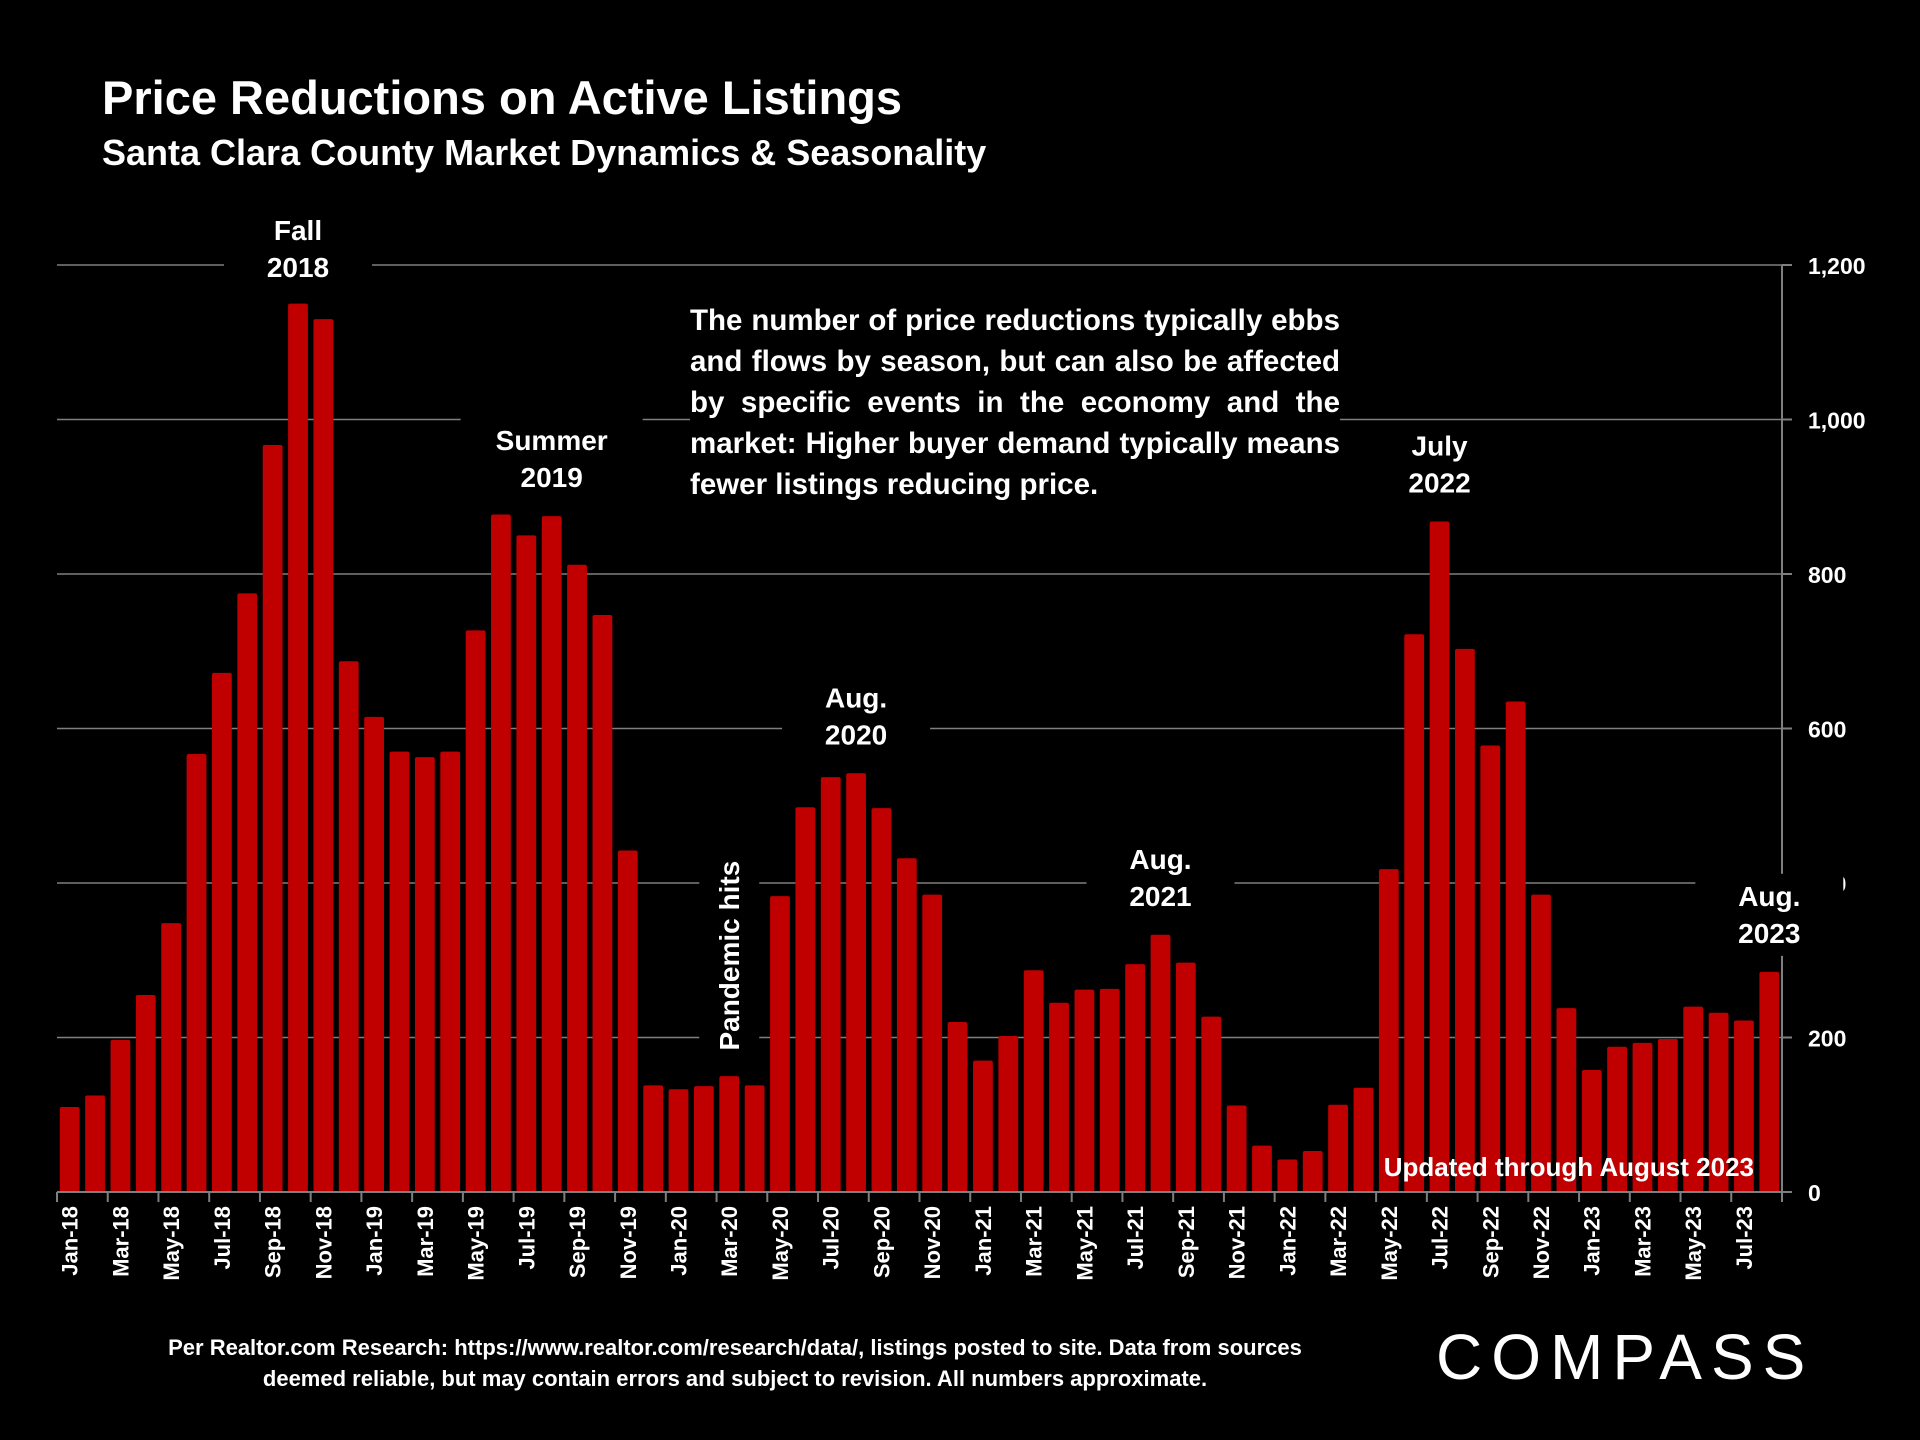  I want to click on y-tick-label: 200, so click(1827, 1039).